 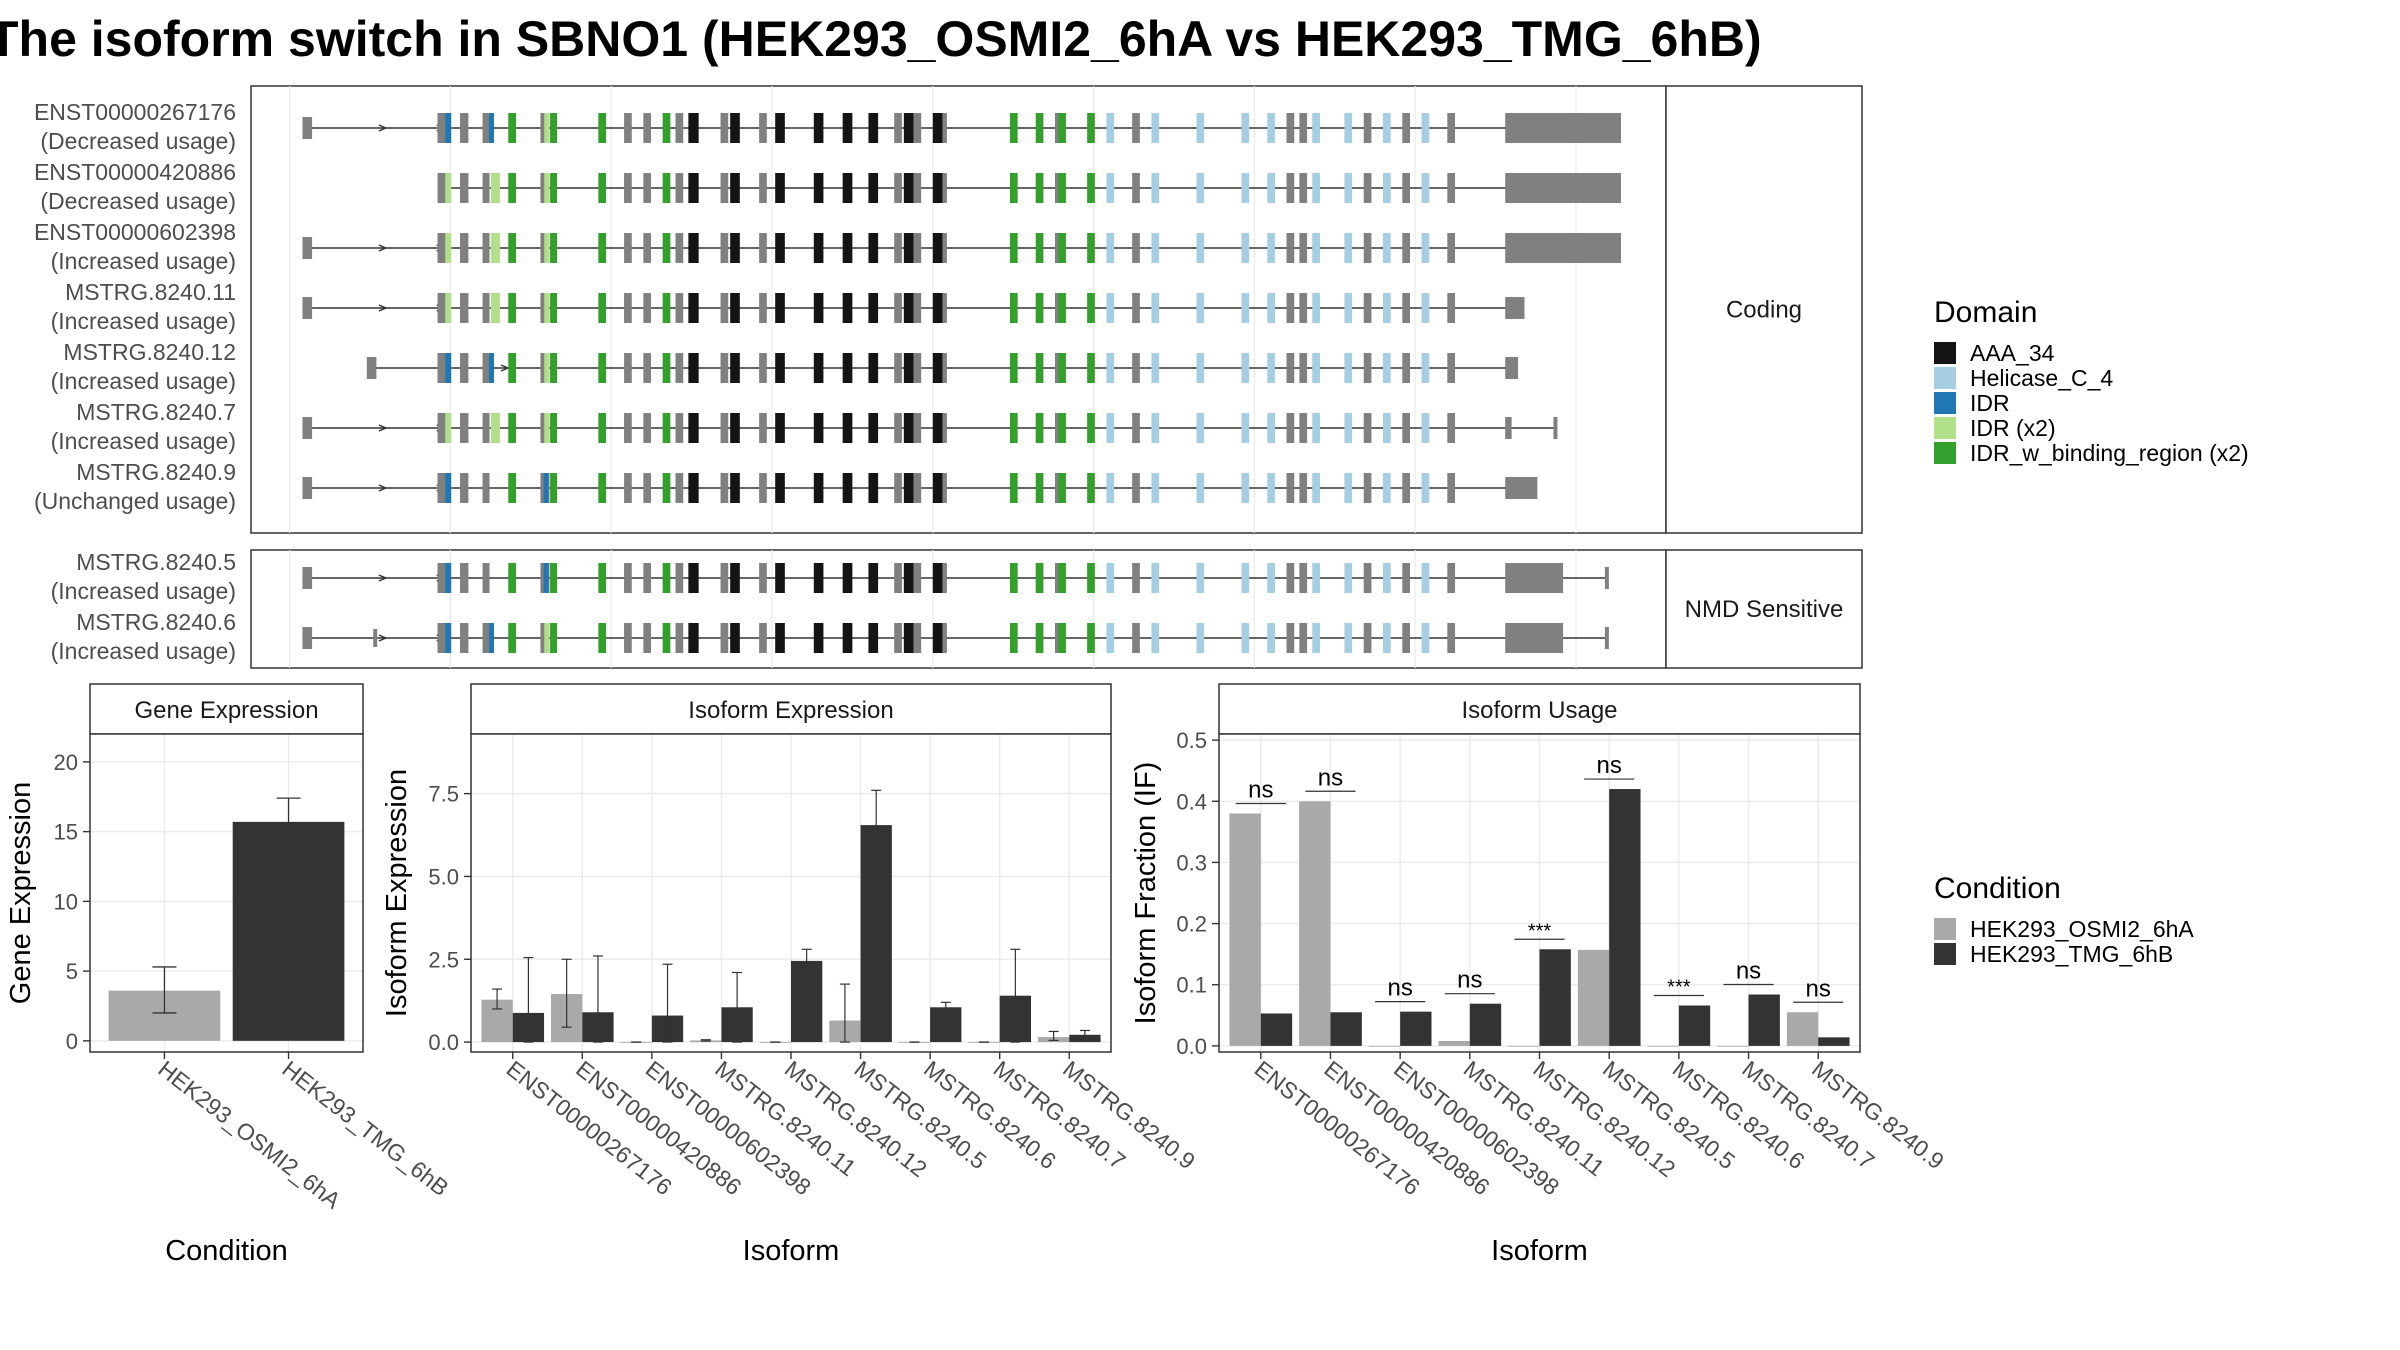 I want to click on chart-title: Gene Expression, so click(x=226, y=710).